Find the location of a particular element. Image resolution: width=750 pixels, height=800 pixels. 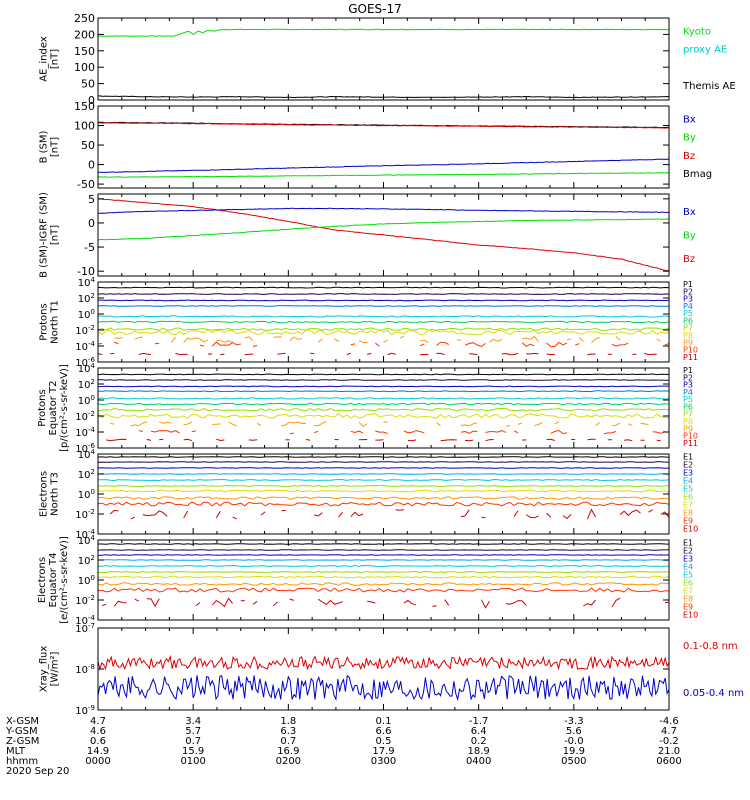

y-axis-label: North T1 is located at coordinates (55, 322).